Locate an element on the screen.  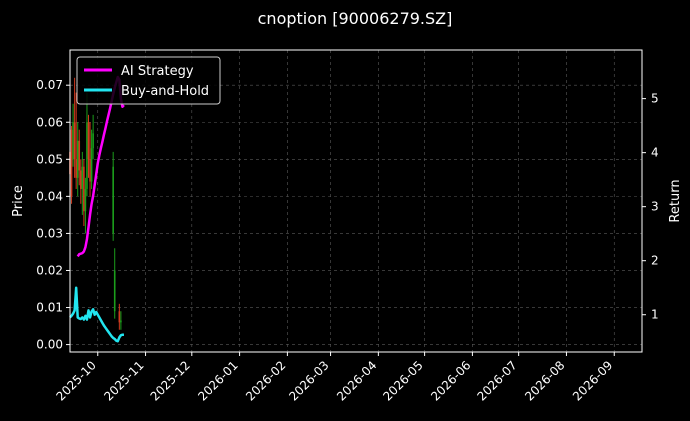
y-right-tick-label: 4 is located at coordinates (655, 153).